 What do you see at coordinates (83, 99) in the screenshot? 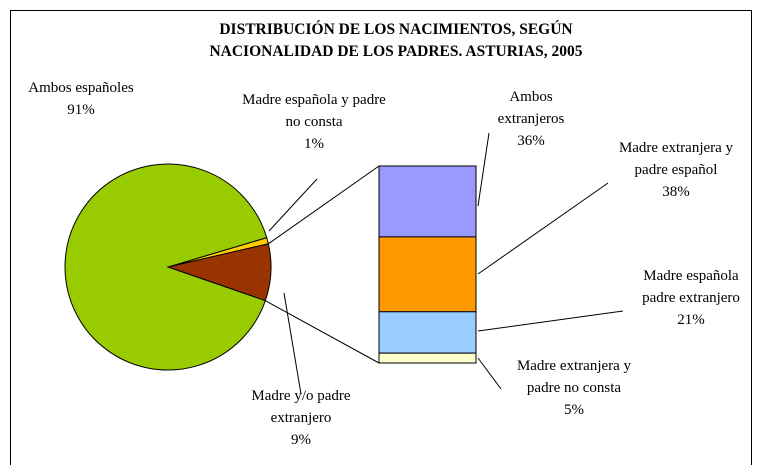
I see `pie-label: Ambos españoles 91%` at bounding box center [83, 99].